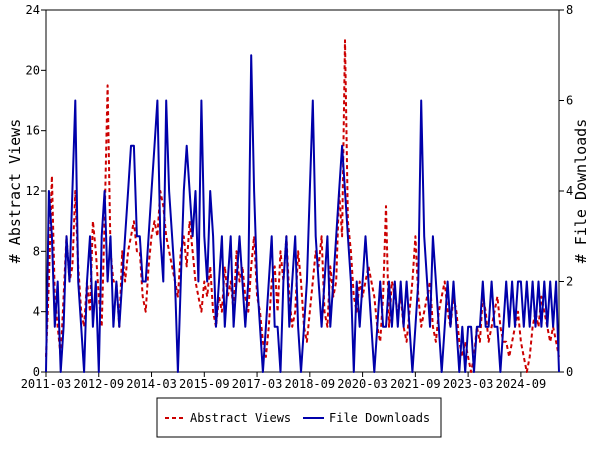 Image resolution: width=600 pixels, height=450 pixels. Describe the element at coordinates (569, 101) in the screenshot. I see `y-right-tick-label: 6` at that location.